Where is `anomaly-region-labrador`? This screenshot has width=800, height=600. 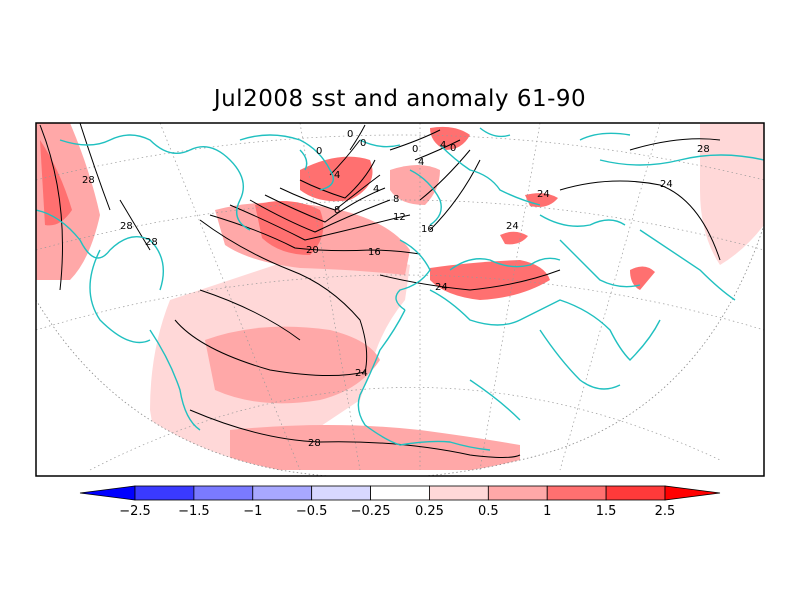
anomaly-region-labrador is located at coordinates (336, 179).